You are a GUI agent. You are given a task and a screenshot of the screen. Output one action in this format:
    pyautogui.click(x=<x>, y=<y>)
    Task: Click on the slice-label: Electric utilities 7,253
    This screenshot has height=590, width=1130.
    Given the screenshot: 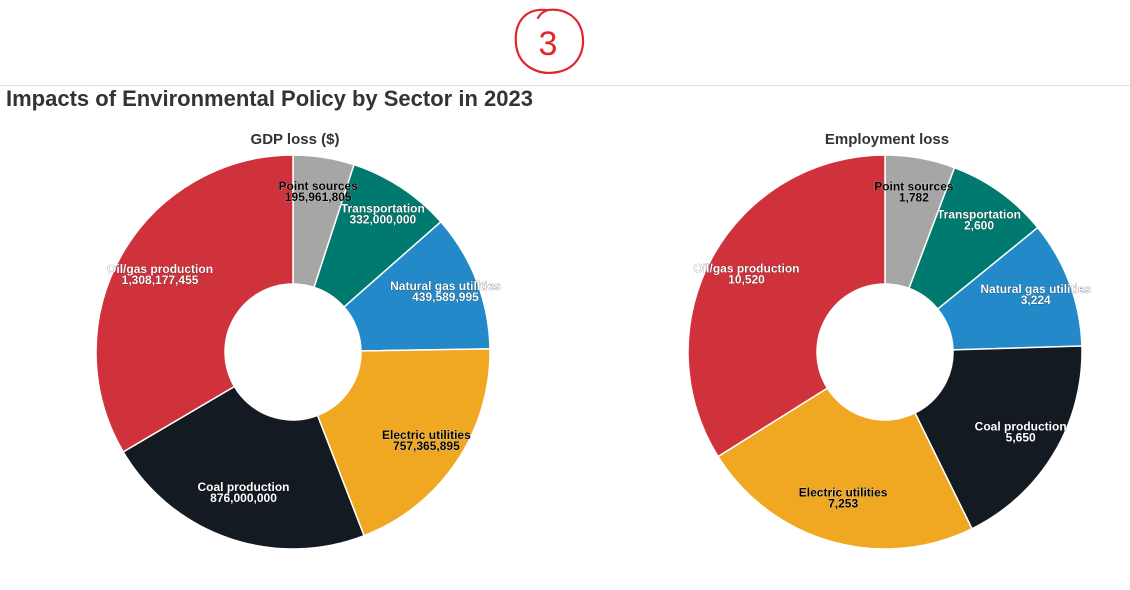 What is the action you would take?
    pyautogui.click(x=843, y=497)
    